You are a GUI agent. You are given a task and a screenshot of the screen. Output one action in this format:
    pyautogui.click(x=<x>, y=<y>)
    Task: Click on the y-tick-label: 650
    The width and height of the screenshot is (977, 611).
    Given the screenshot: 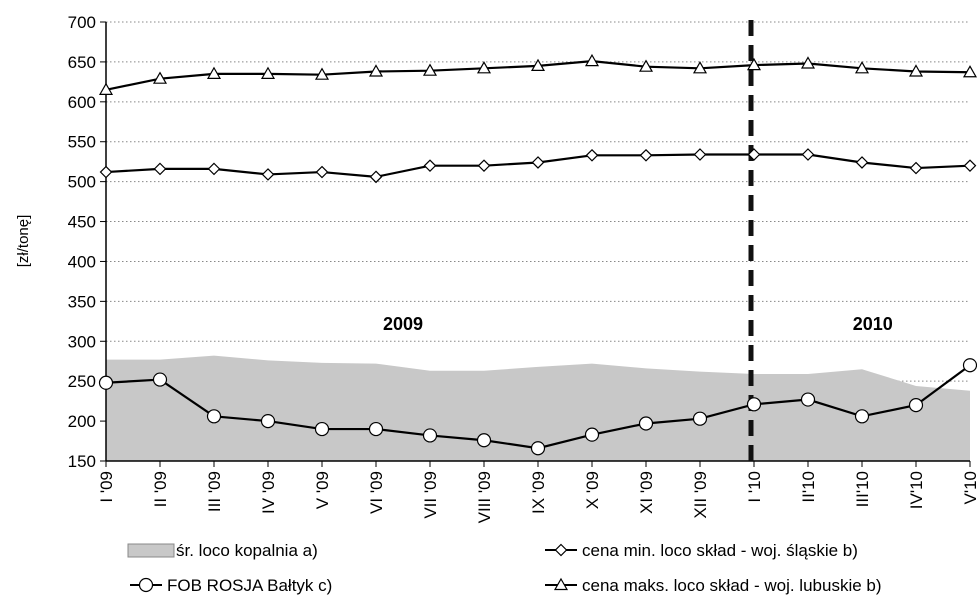 What is the action you would take?
    pyautogui.click(x=82, y=62)
    